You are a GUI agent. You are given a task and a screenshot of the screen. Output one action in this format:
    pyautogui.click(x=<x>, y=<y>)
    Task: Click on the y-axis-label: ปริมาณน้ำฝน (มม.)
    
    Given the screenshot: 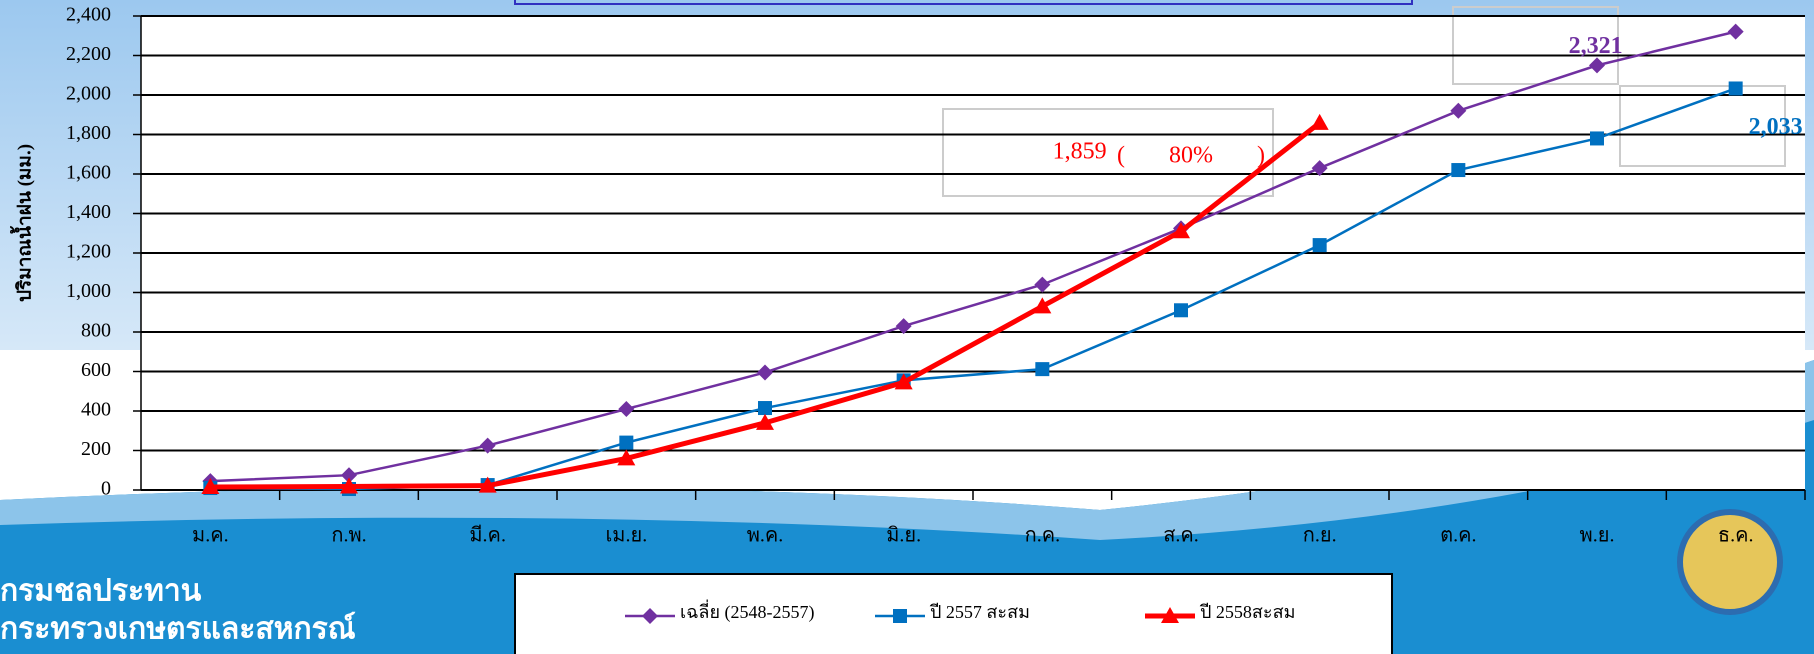 What is the action you would take?
    pyautogui.click(x=22, y=223)
    